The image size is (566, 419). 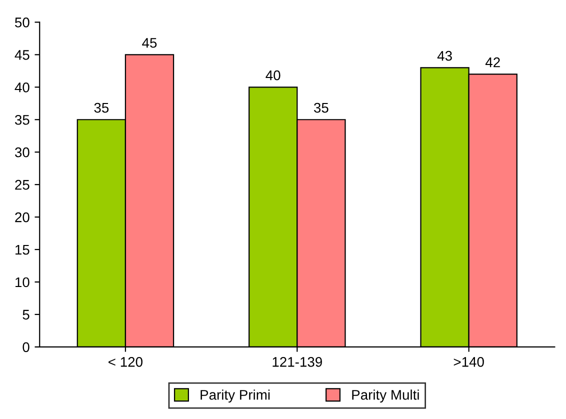 What do you see at coordinates (469, 362) in the screenshot?
I see `x-tick-label: >140` at bounding box center [469, 362].